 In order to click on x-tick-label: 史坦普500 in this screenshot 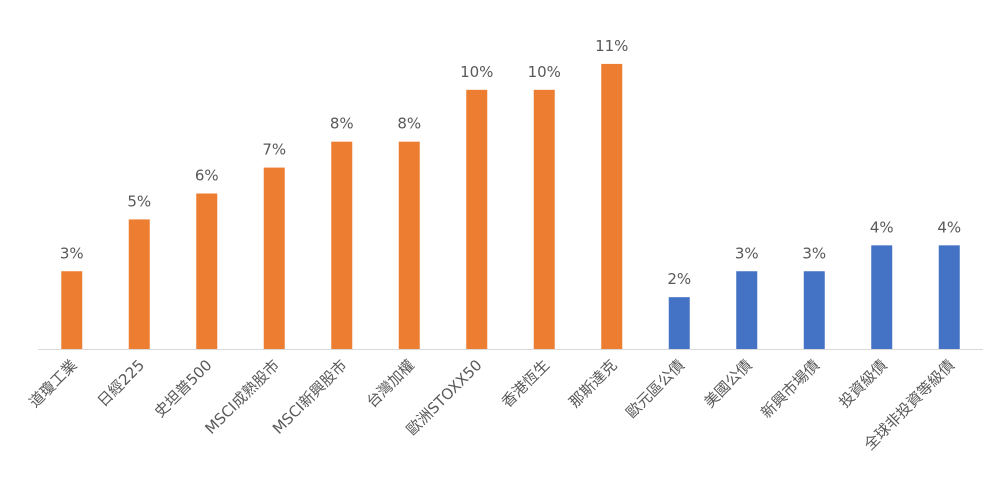, I will do `click(183, 388)`.